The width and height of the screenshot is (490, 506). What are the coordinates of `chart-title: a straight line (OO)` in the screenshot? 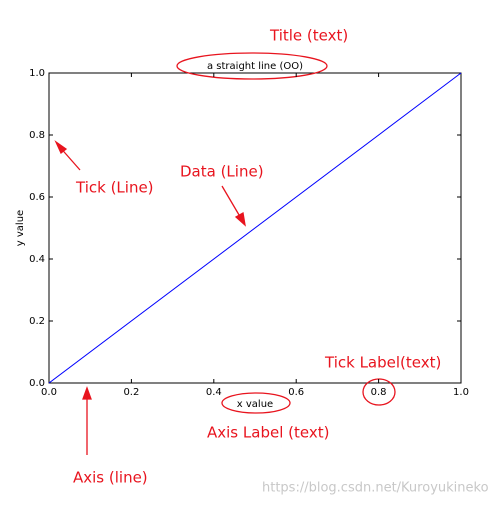 It's located at (255, 66).